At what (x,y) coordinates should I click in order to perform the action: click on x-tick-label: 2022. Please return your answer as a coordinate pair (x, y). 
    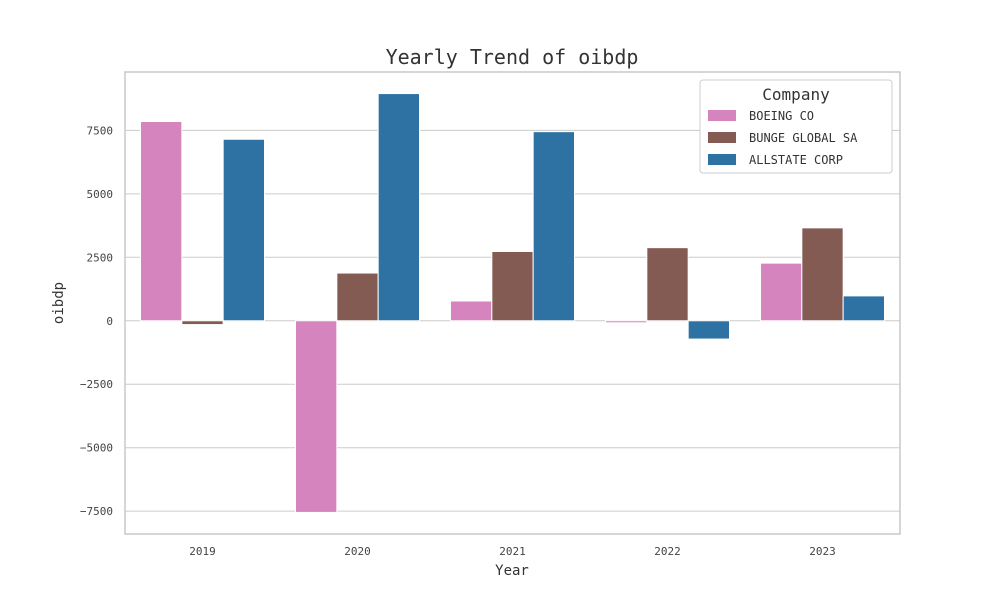
    Looking at the image, I should click on (667, 551).